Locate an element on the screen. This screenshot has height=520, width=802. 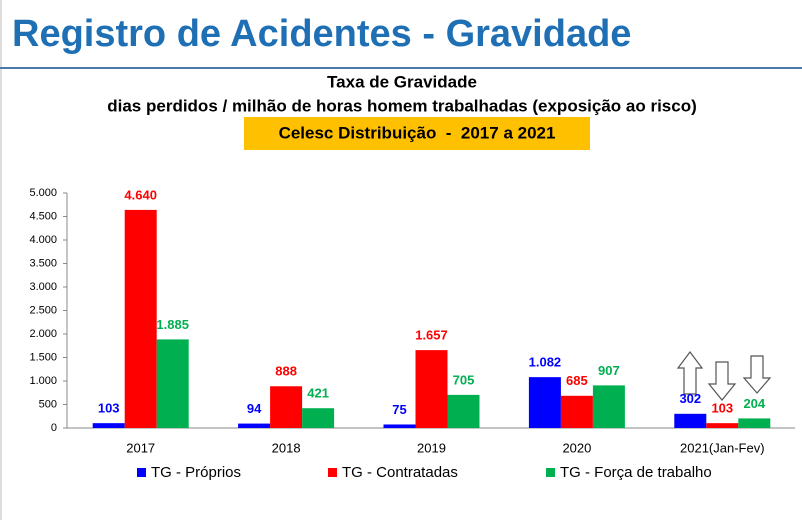
legend-label: TG - Contratadas is located at coordinates (400, 472).